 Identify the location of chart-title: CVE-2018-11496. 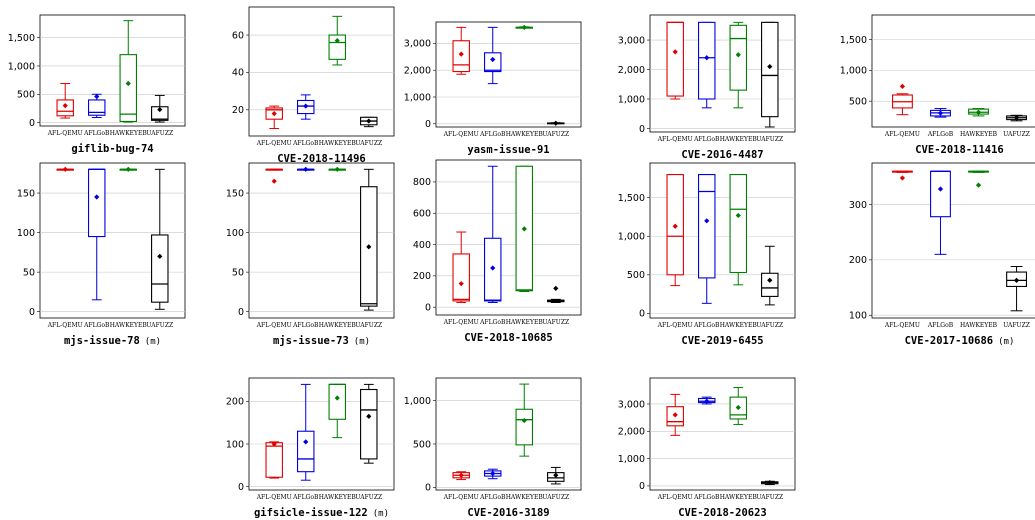
(321, 159).